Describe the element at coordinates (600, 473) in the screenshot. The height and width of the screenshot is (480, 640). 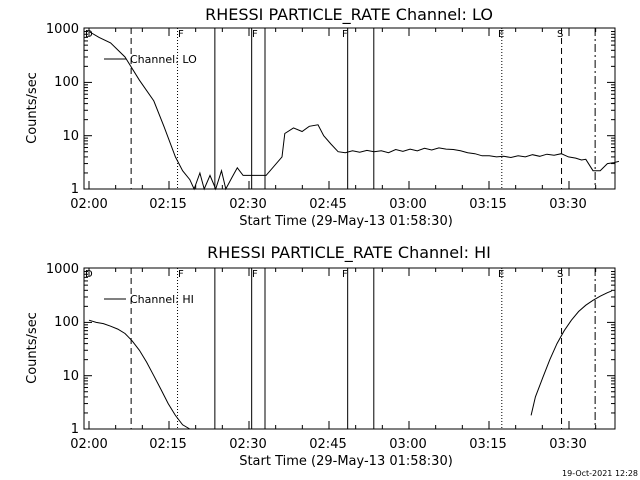
I see `footer-timestamp: 19-Oct-2021 12:28` at that location.